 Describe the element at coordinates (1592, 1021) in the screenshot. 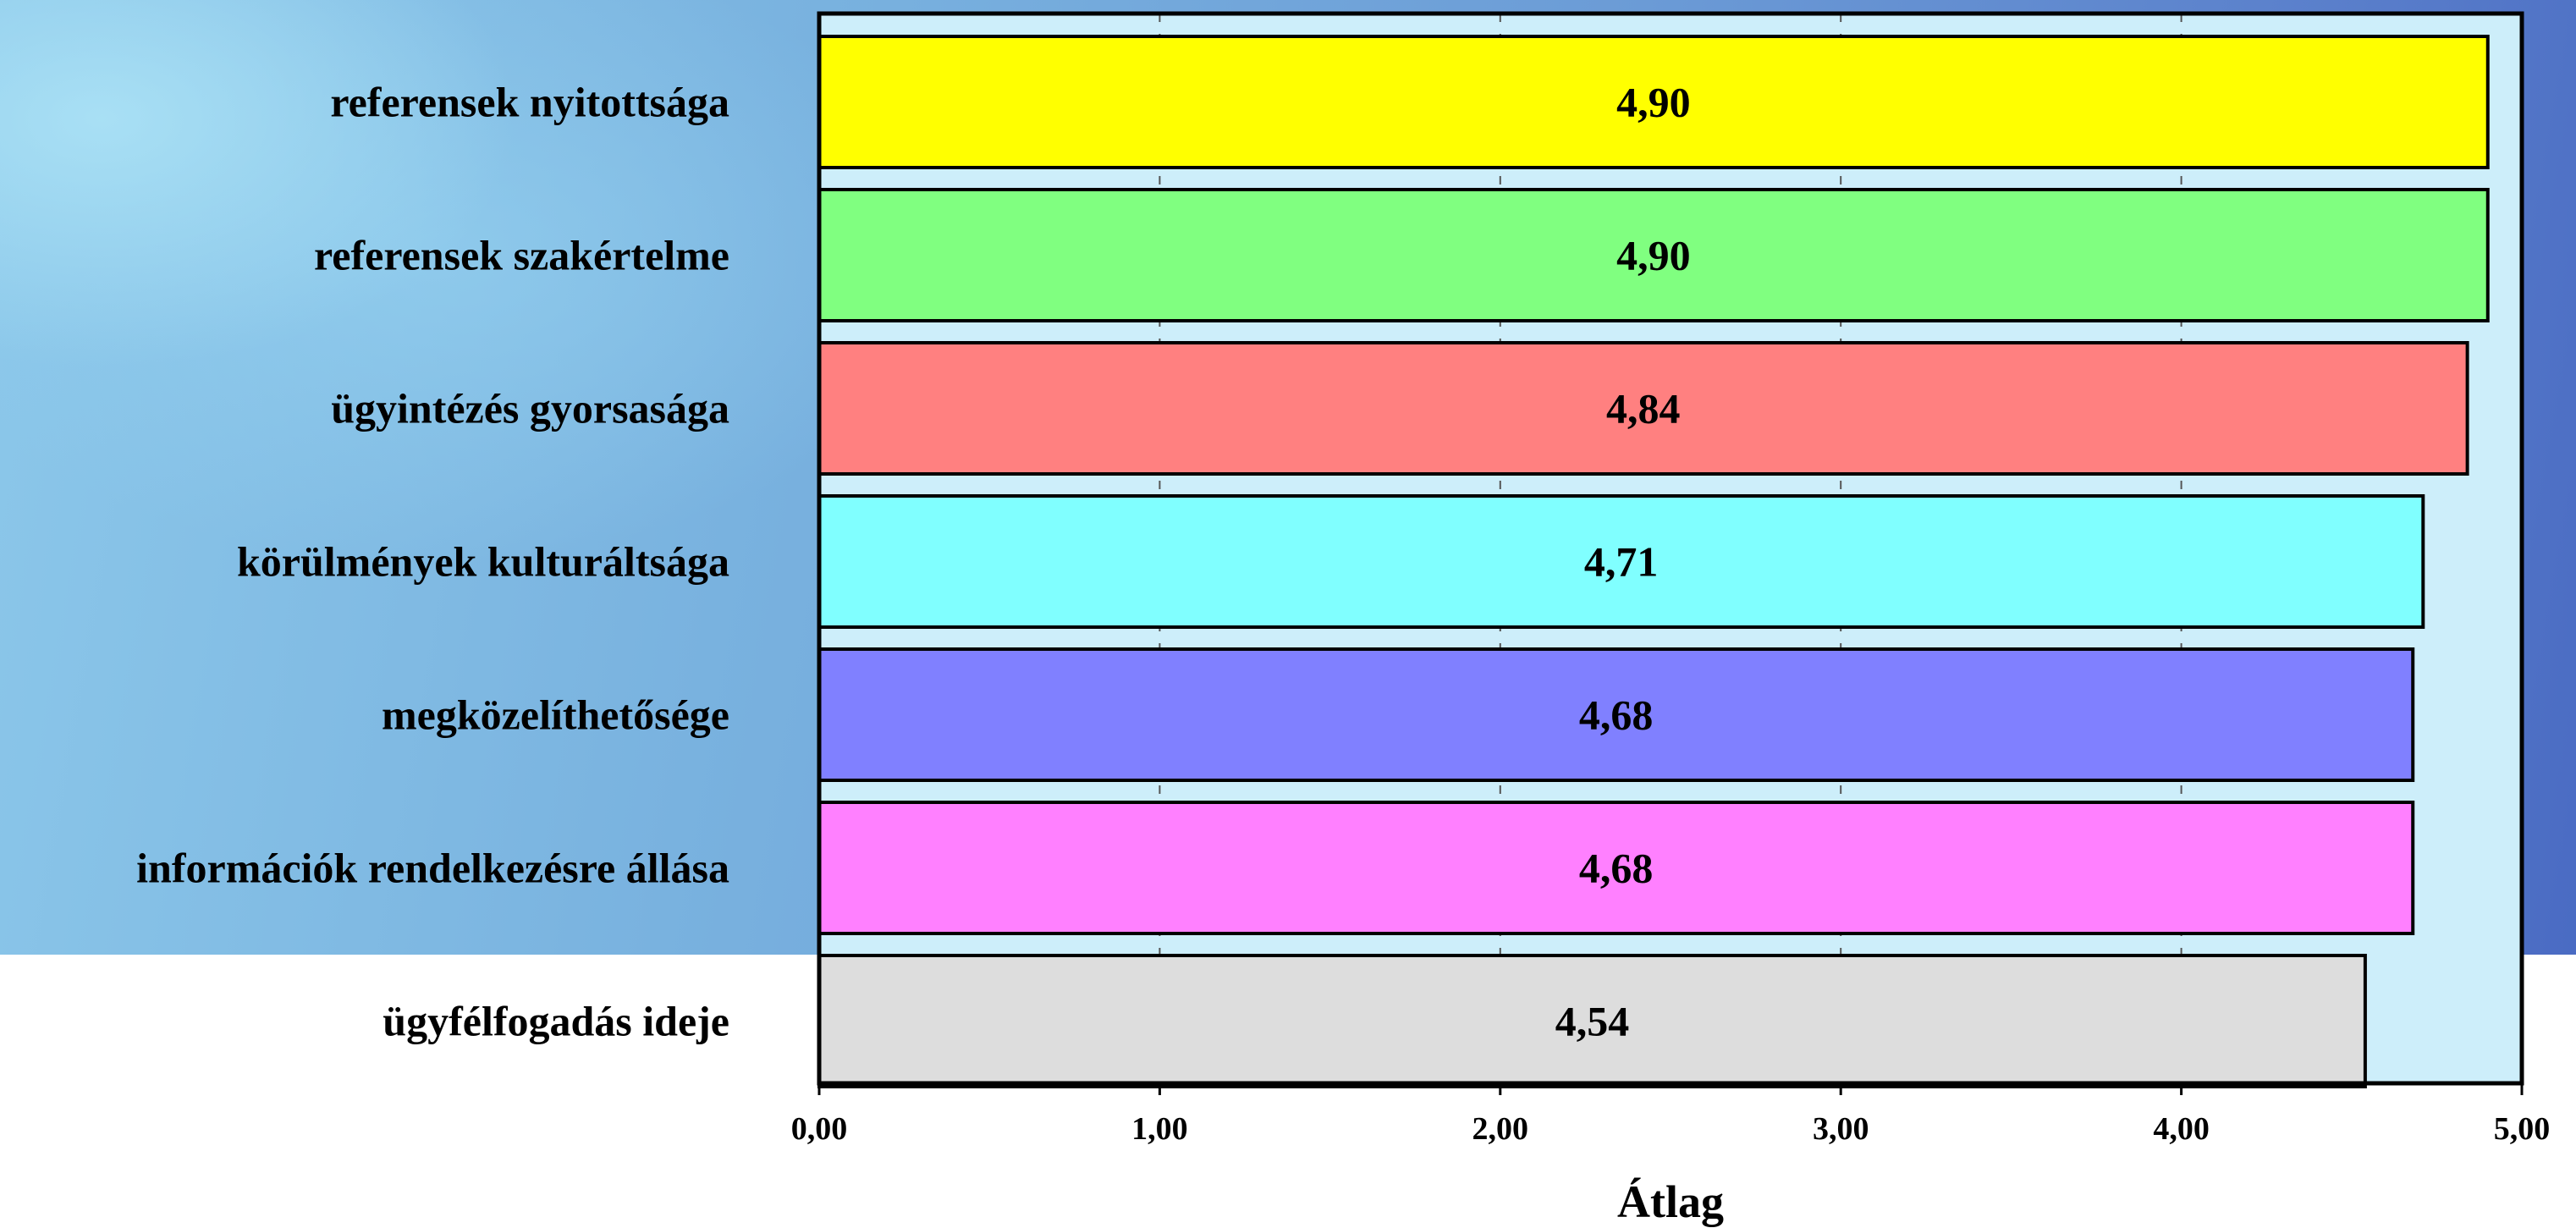

I see `data-label: 4,54` at that location.